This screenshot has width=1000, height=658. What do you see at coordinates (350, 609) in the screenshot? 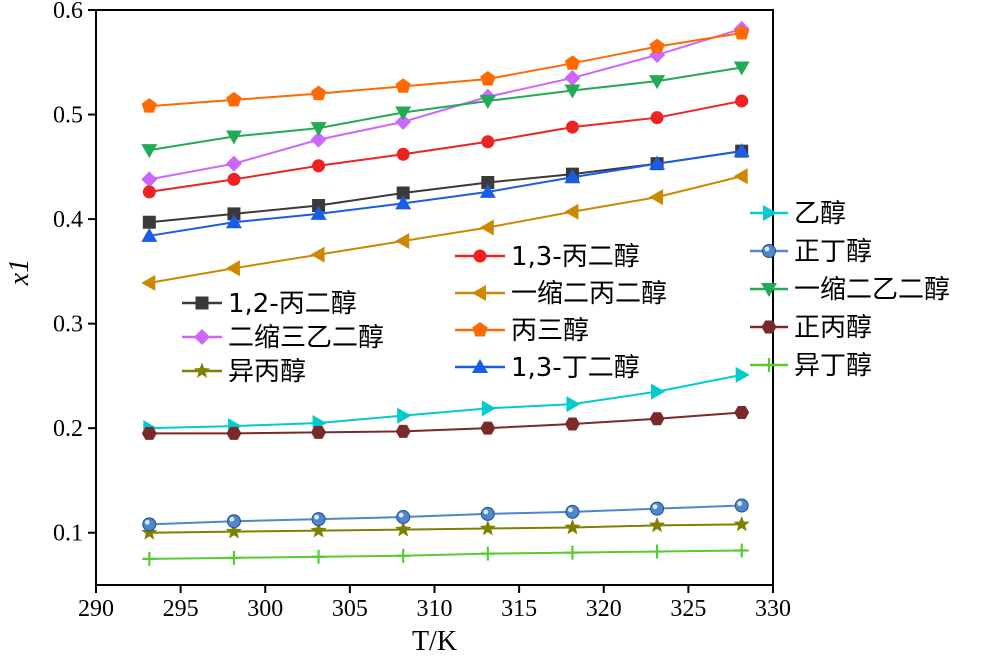
I see `x-tick-label: 305` at bounding box center [350, 609].